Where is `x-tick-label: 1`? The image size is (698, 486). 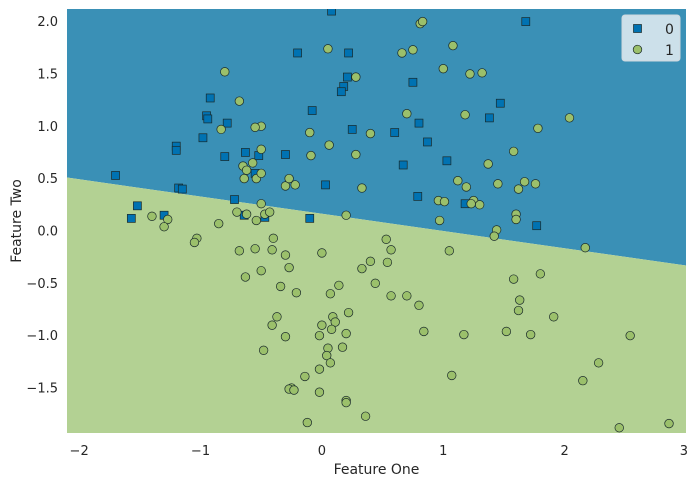
x-tick-label: 1 is located at coordinates (443, 451).